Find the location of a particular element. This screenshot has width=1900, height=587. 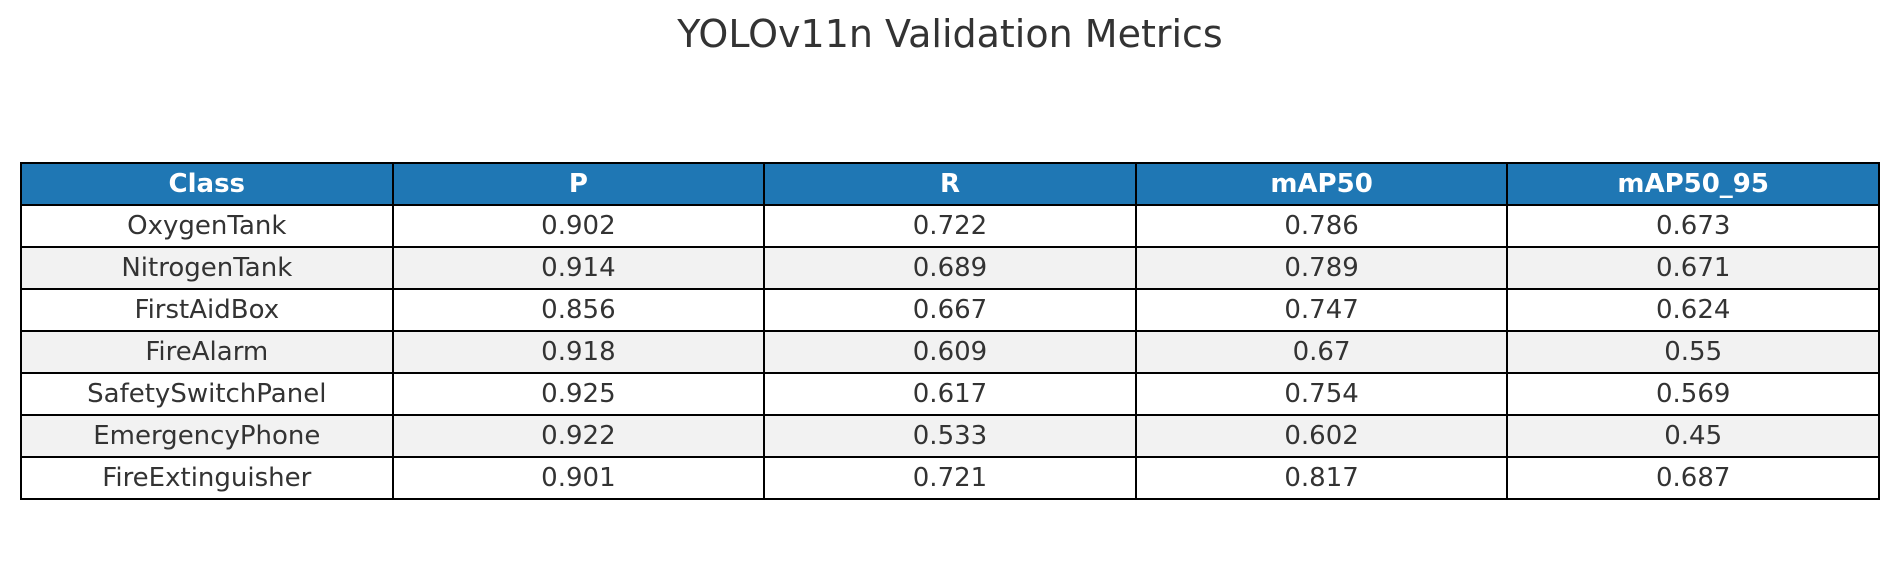

table-row: NitrogenTank 0.914 0.689 0.789 0.671 is located at coordinates (950, 268).